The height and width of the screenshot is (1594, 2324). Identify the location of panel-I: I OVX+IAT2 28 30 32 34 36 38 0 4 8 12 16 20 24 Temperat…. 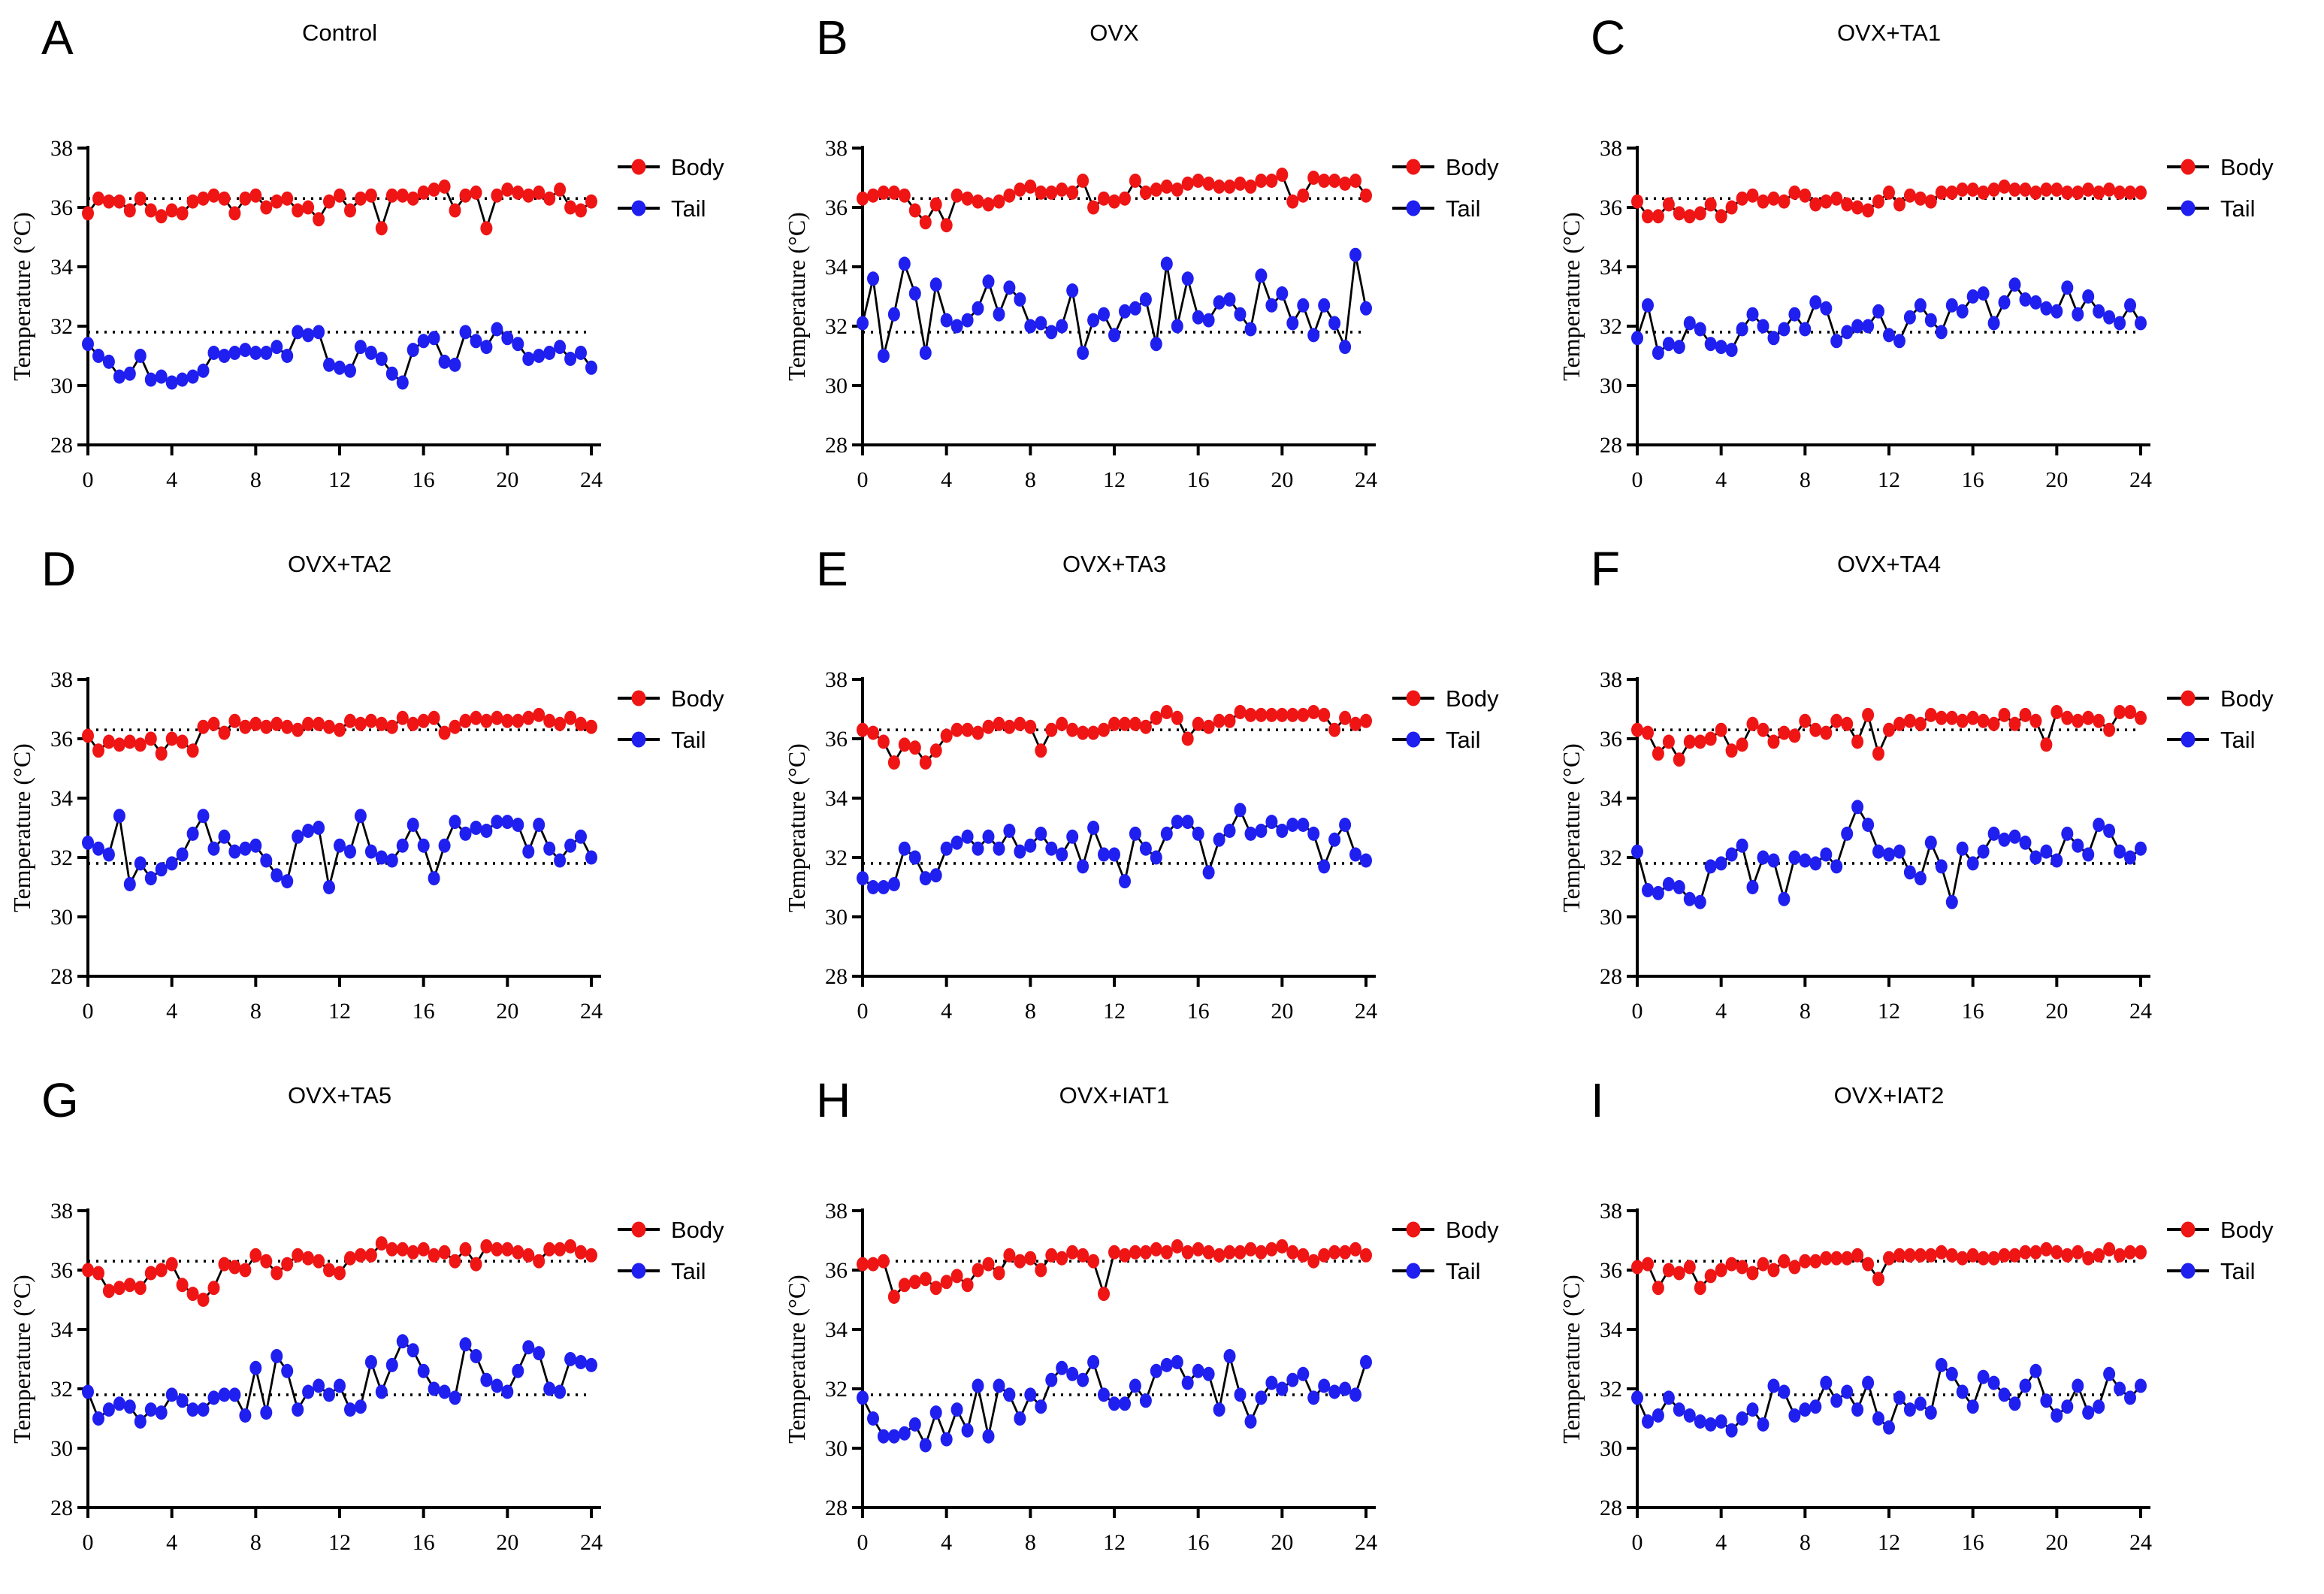
(1936, 1328).